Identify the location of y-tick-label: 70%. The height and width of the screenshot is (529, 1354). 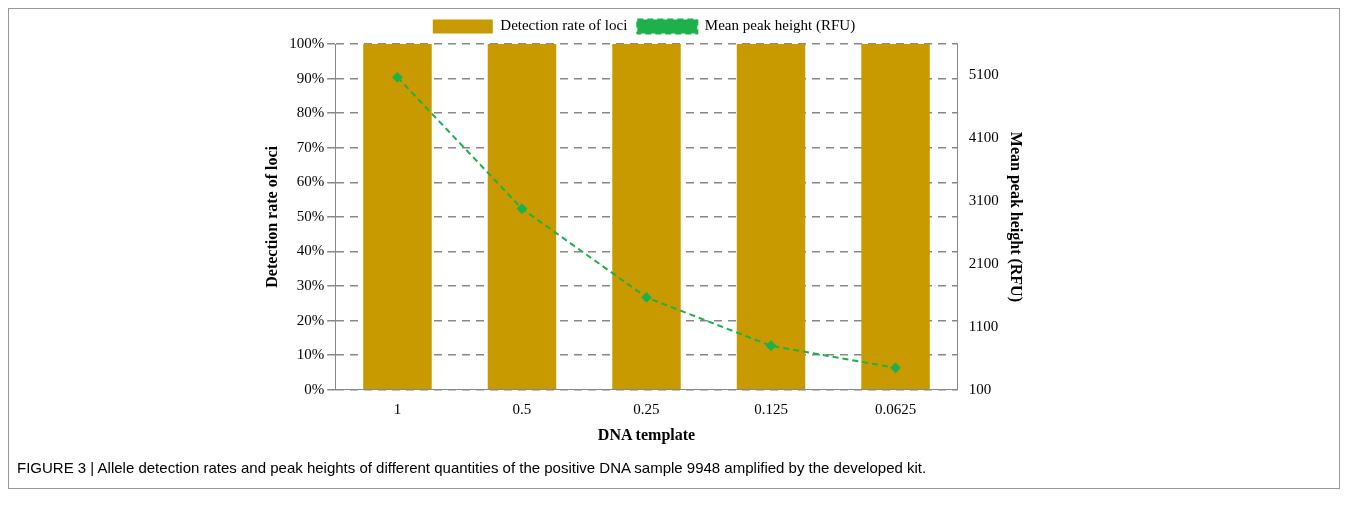
(310, 146).